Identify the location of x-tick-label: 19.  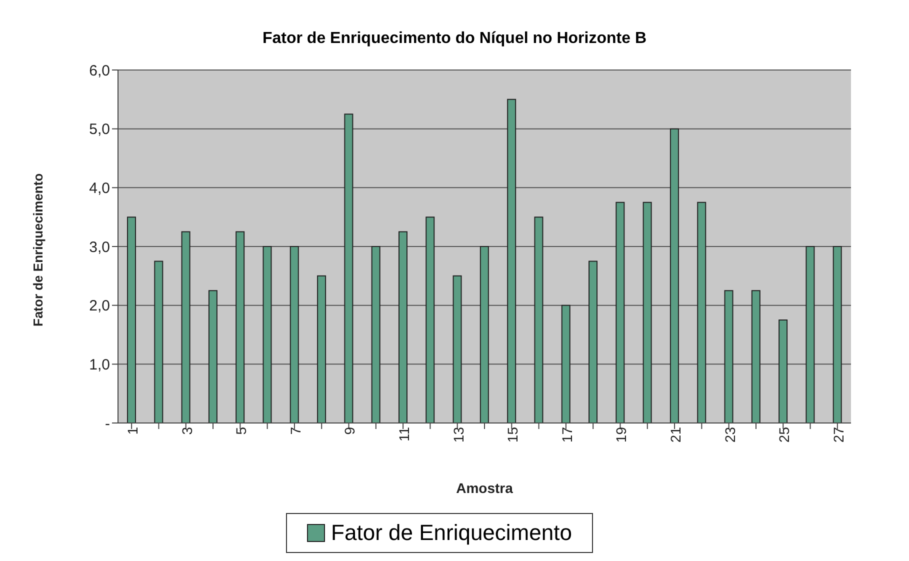
(621, 434).